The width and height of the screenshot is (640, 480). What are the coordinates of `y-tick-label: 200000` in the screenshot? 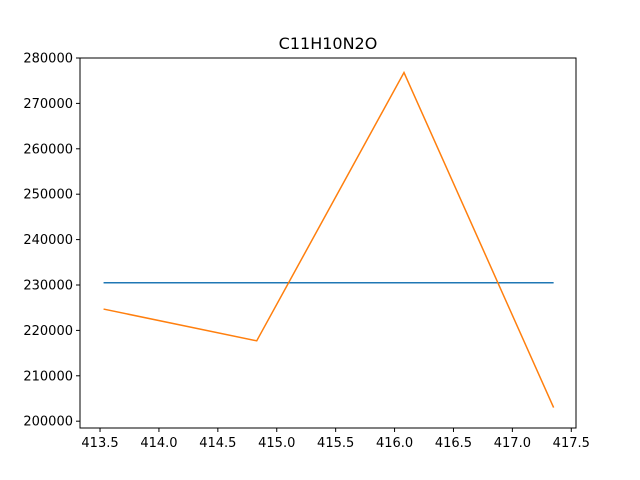 It's located at (48, 422).